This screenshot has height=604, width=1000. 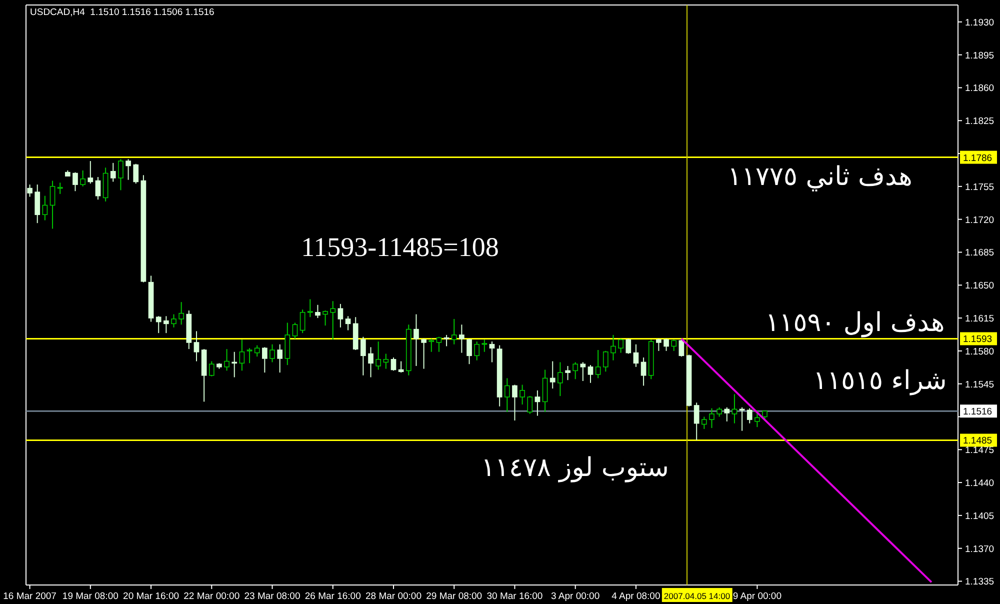 What do you see at coordinates (394, 596) in the screenshot?
I see `x-tick-label: 28 Mar 00:00` at bounding box center [394, 596].